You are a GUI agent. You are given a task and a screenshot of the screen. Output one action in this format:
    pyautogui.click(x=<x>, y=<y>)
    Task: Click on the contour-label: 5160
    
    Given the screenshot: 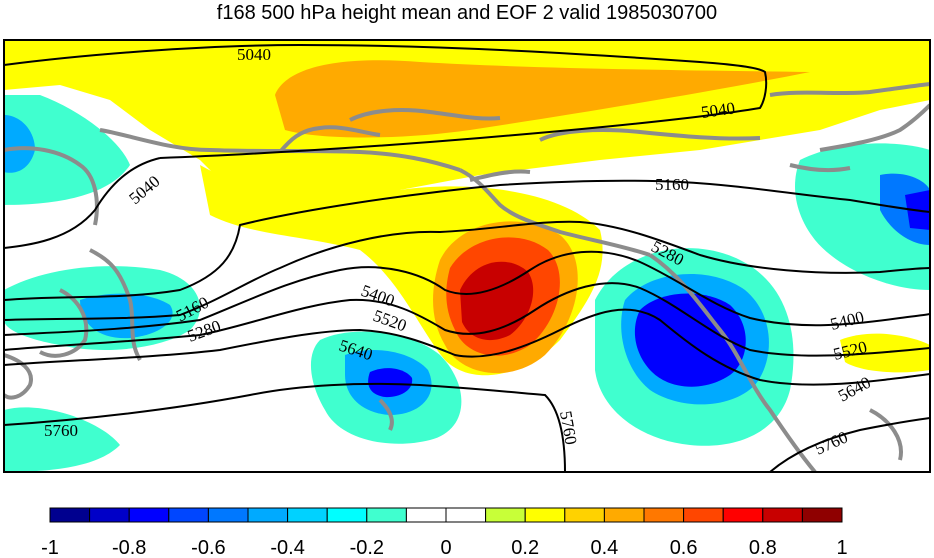 What is the action you would take?
    pyautogui.click(x=672, y=184)
    